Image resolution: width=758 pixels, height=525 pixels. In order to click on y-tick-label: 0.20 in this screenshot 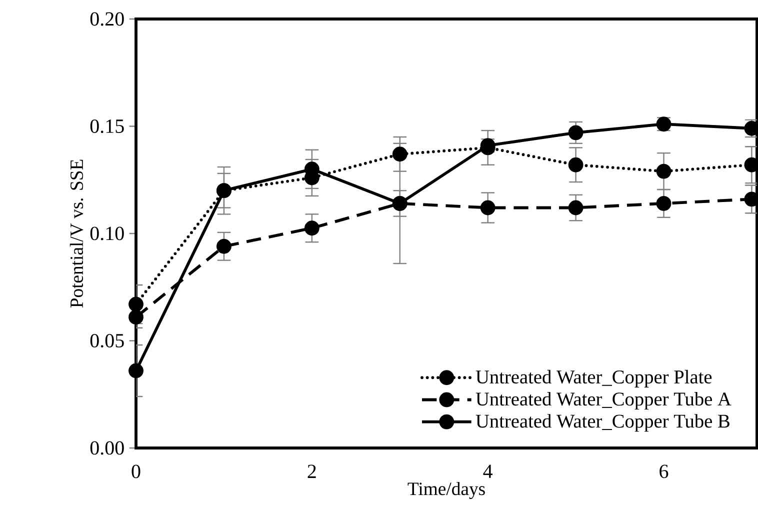, I will do `click(107, 19)`.